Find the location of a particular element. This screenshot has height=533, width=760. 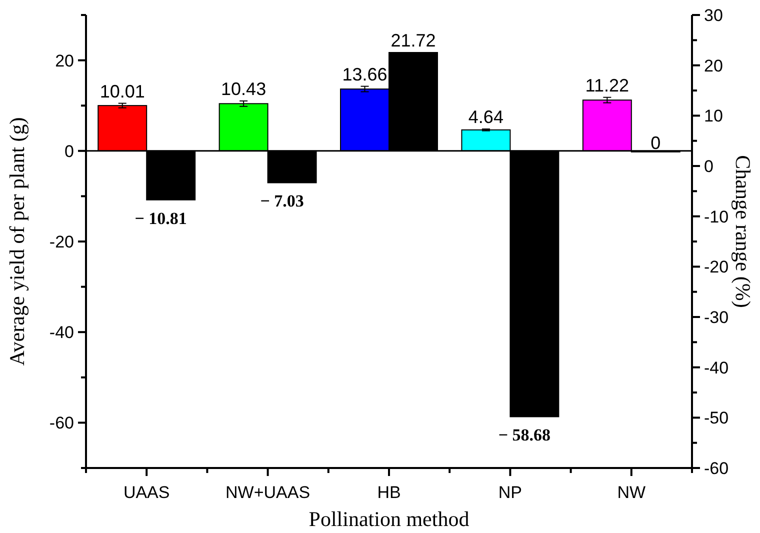

y2-tick-label: 20 is located at coordinates (713, 66).